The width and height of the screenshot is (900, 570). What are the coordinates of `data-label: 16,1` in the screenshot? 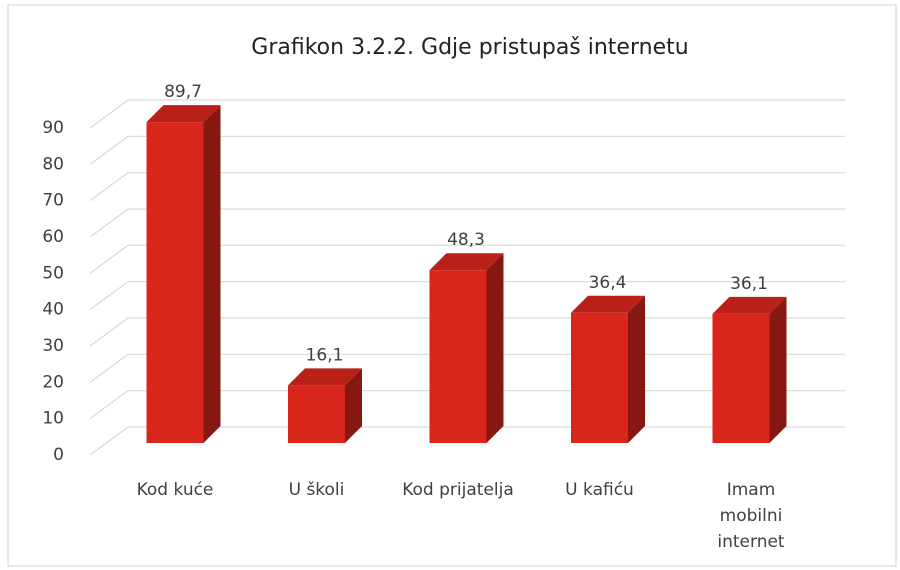 It's located at (325, 355).